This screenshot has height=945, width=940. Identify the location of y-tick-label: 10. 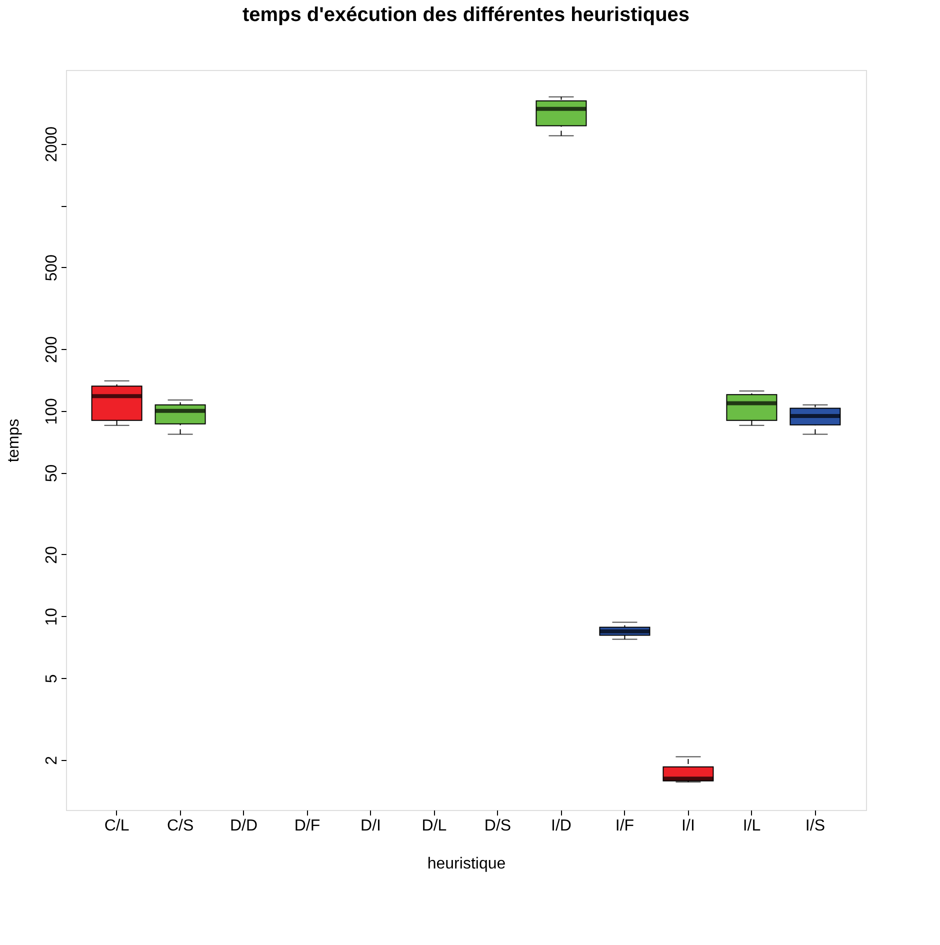
(52, 617).